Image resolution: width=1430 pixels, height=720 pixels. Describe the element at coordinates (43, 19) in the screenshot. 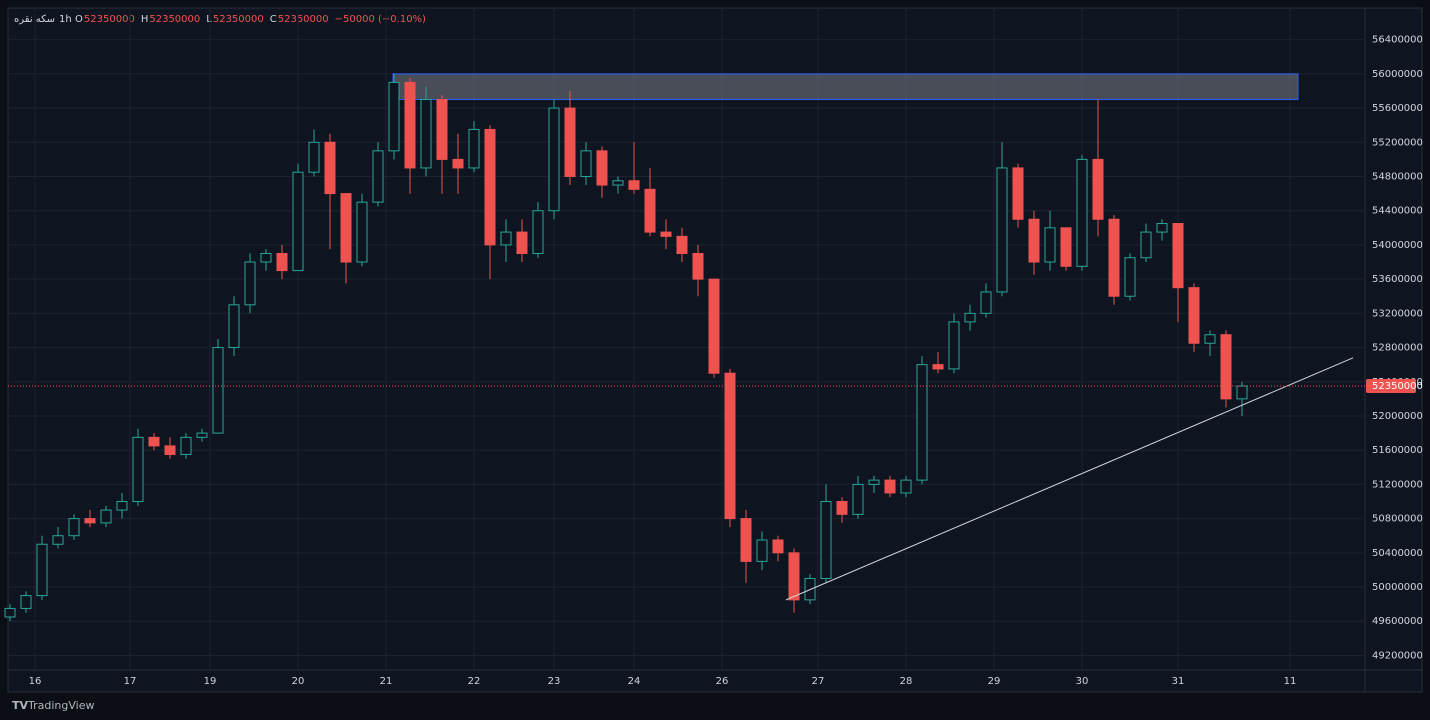

I see `legend: سکه نقره 1h` at that location.